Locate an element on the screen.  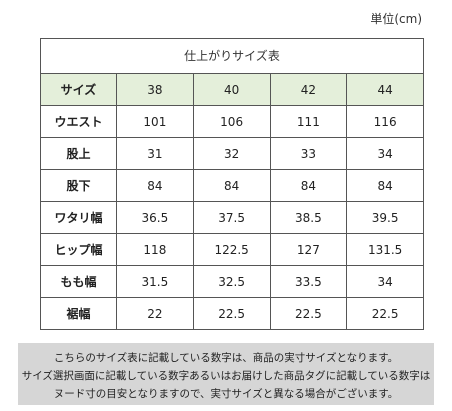
size-header-cell: 40 is located at coordinates (231, 89).